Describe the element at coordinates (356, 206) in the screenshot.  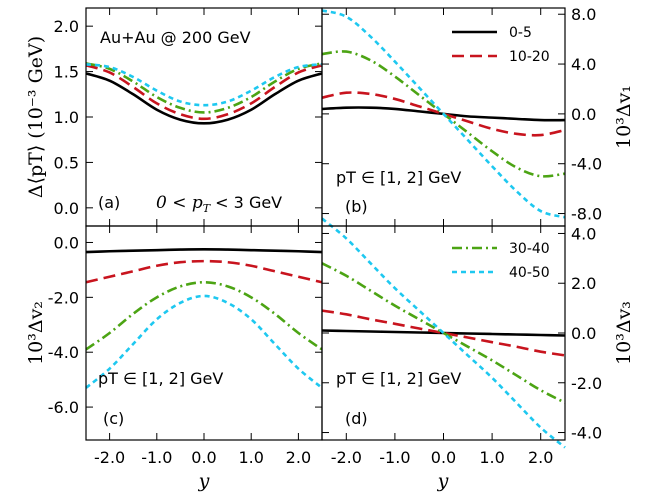
I see `panel-b-letter: (b)` at that location.